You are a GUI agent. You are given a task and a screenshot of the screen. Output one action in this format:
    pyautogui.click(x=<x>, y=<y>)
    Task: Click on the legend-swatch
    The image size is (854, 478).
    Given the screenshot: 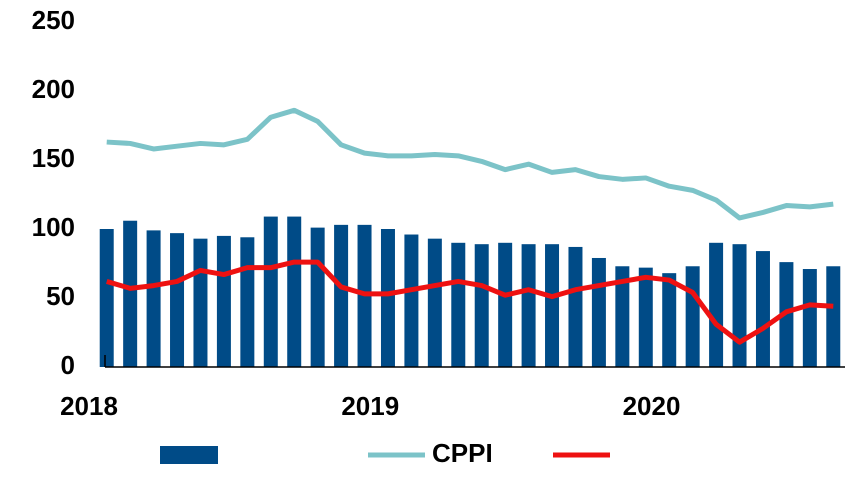 What is the action you would take?
    pyautogui.click(x=189, y=455)
    